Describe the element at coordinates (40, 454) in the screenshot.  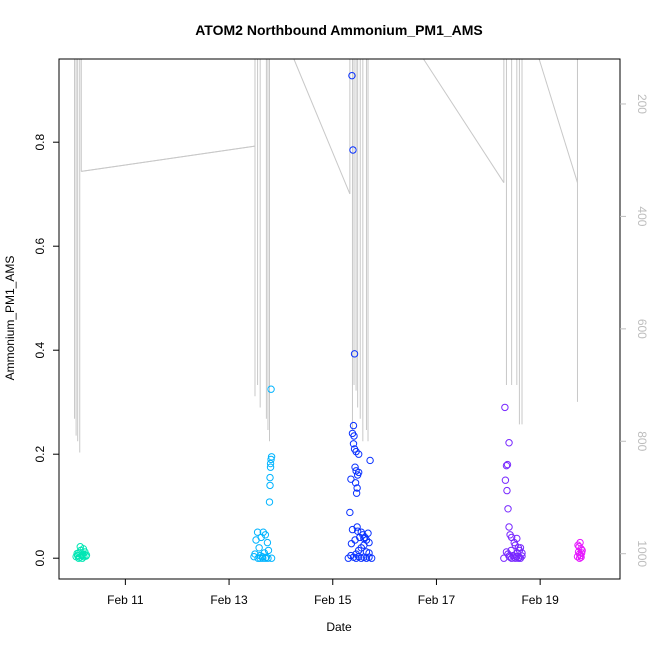
I see `y-tick-label: 0.2` at that location.